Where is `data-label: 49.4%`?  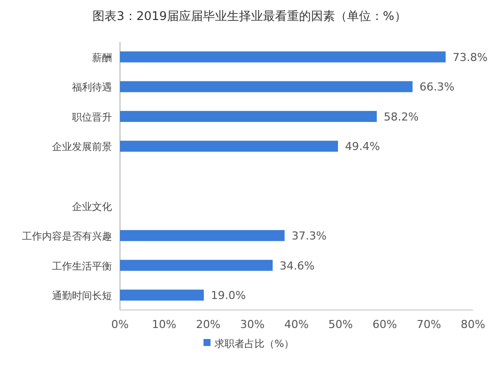 data-label: 49.4% is located at coordinates (362, 147).